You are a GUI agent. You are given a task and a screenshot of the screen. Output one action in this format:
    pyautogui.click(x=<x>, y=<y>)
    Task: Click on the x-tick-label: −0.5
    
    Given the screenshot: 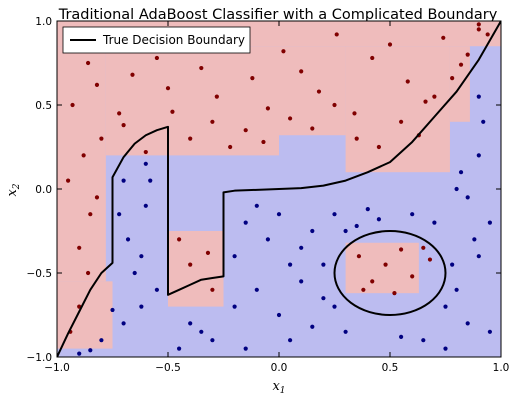 What is the action you would take?
    pyautogui.click(x=168, y=368)
    